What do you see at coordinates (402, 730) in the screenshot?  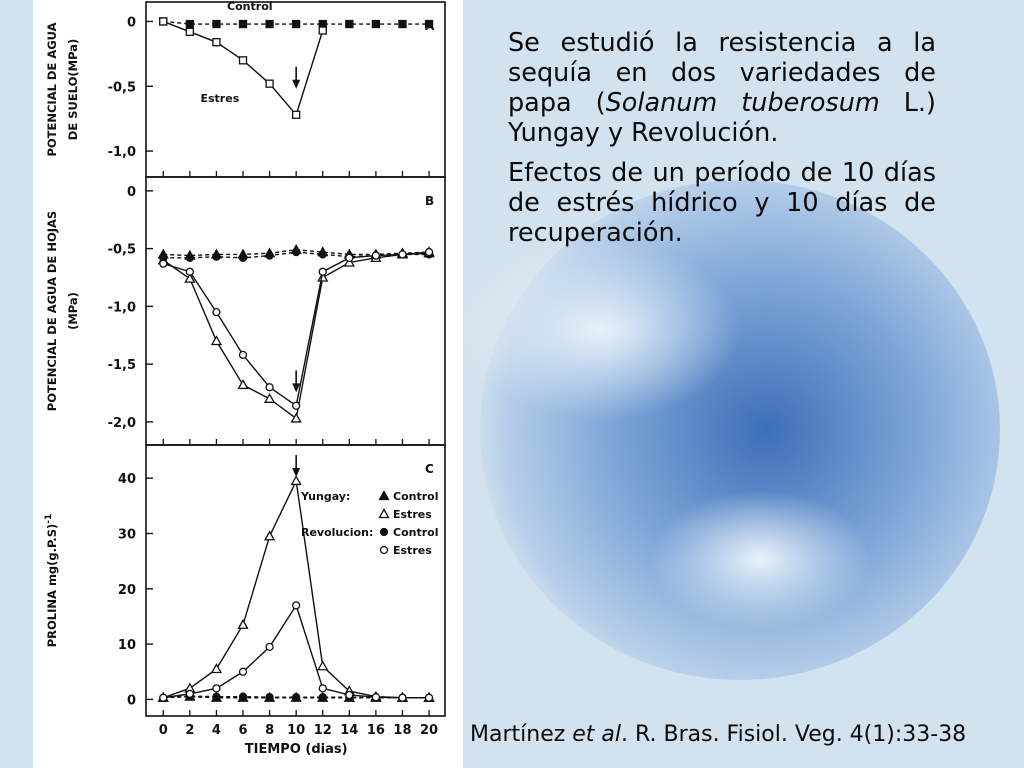 I see `x-tick-label: 18` at bounding box center [402, 730].